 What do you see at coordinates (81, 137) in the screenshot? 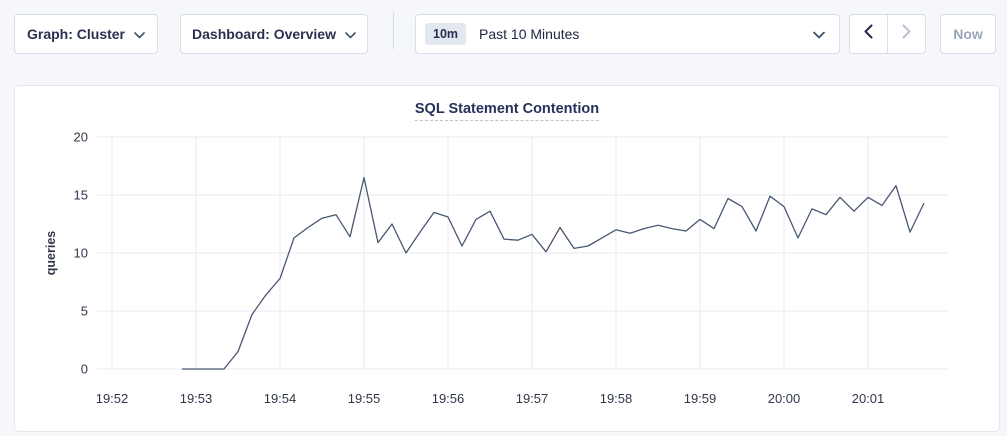
I see `y-tick-label: 20` at bounding box center [81, 137].